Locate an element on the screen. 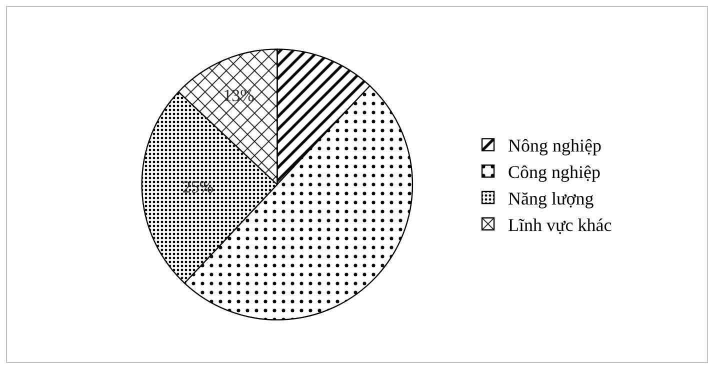  data-label: 25% is located at coordinates (198, 186).